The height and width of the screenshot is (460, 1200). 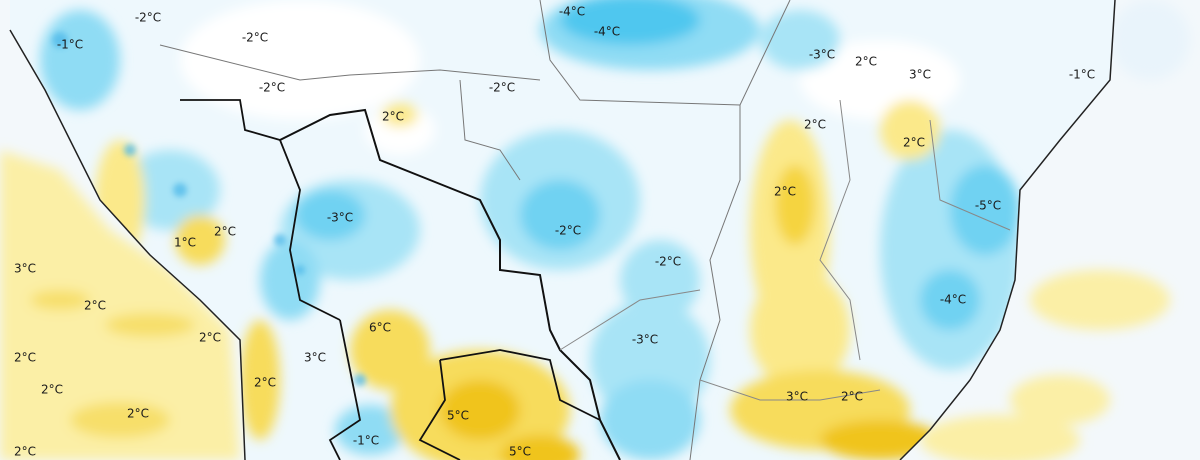 What do you see at coordinates (185, 243) in the screenshot?
I see `contour-label: 1°C` at bounding box center [185, 243].